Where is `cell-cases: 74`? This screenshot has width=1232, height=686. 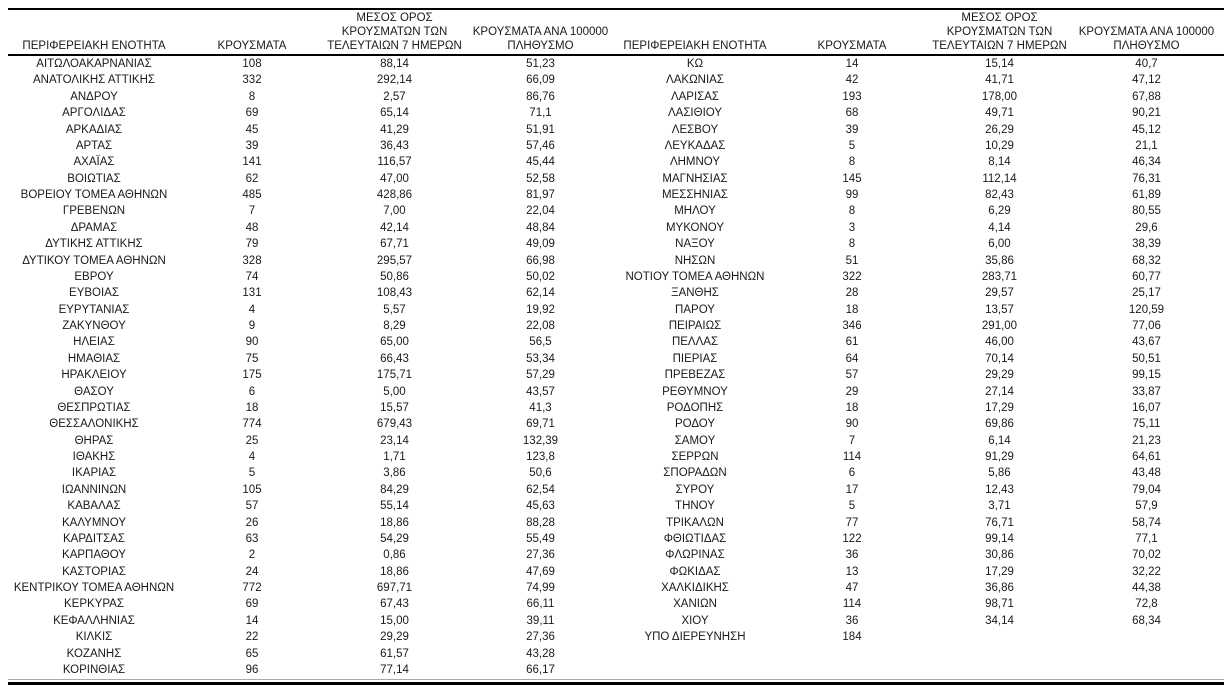 cell-cases: 74 is located at coordinates (252, 276).